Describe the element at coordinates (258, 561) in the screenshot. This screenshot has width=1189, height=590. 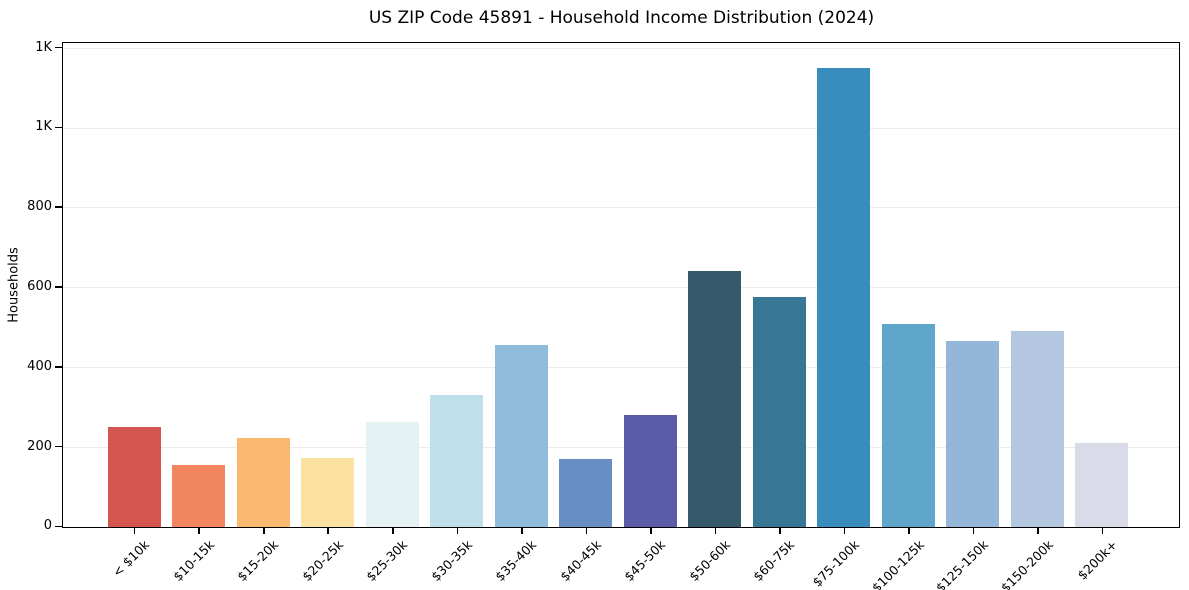
I see `x-tick-label: $15-20k` at that location.